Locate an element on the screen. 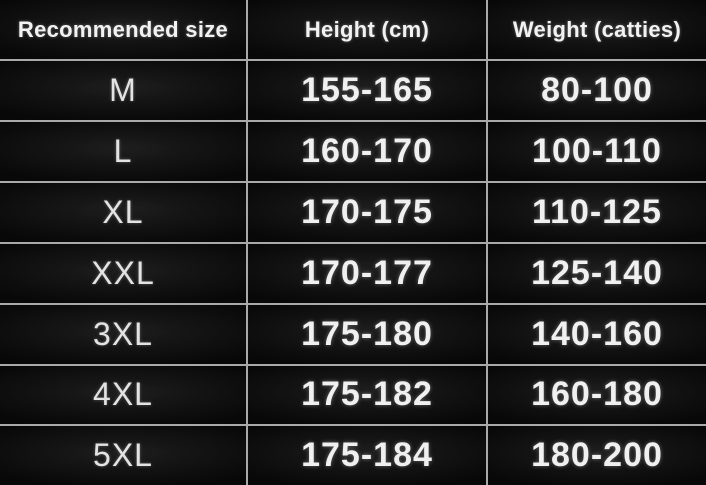 This screenshot has height=485, width=706. weight-cell: 110-125 is located at coordinates (596, 212).